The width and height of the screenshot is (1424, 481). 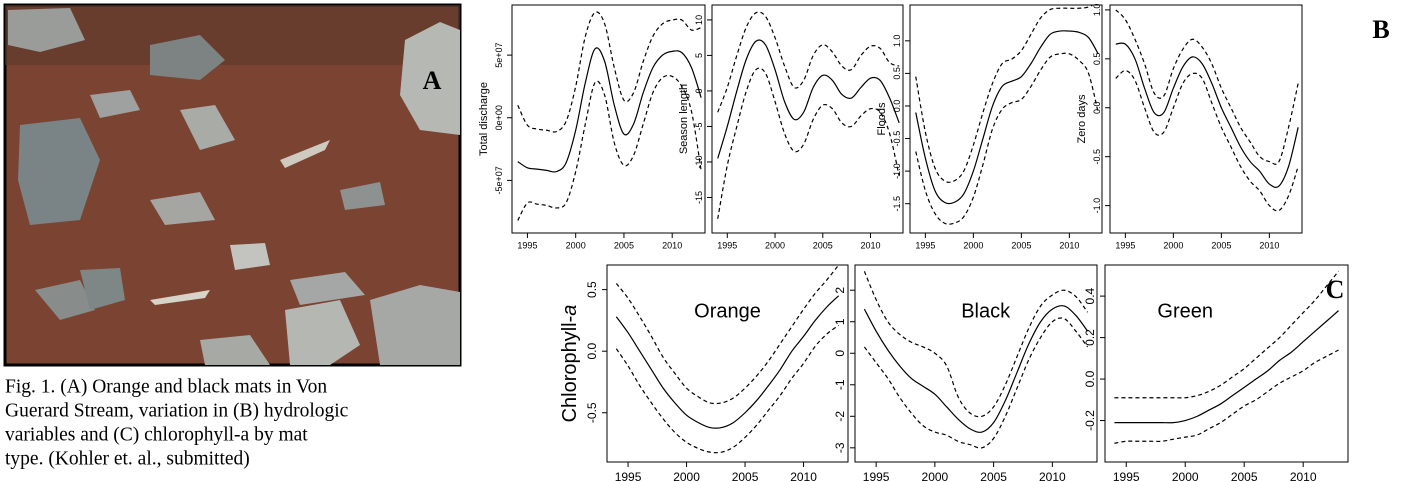 I want to click on y-tick-label: -2, so click(x=840, y=416).